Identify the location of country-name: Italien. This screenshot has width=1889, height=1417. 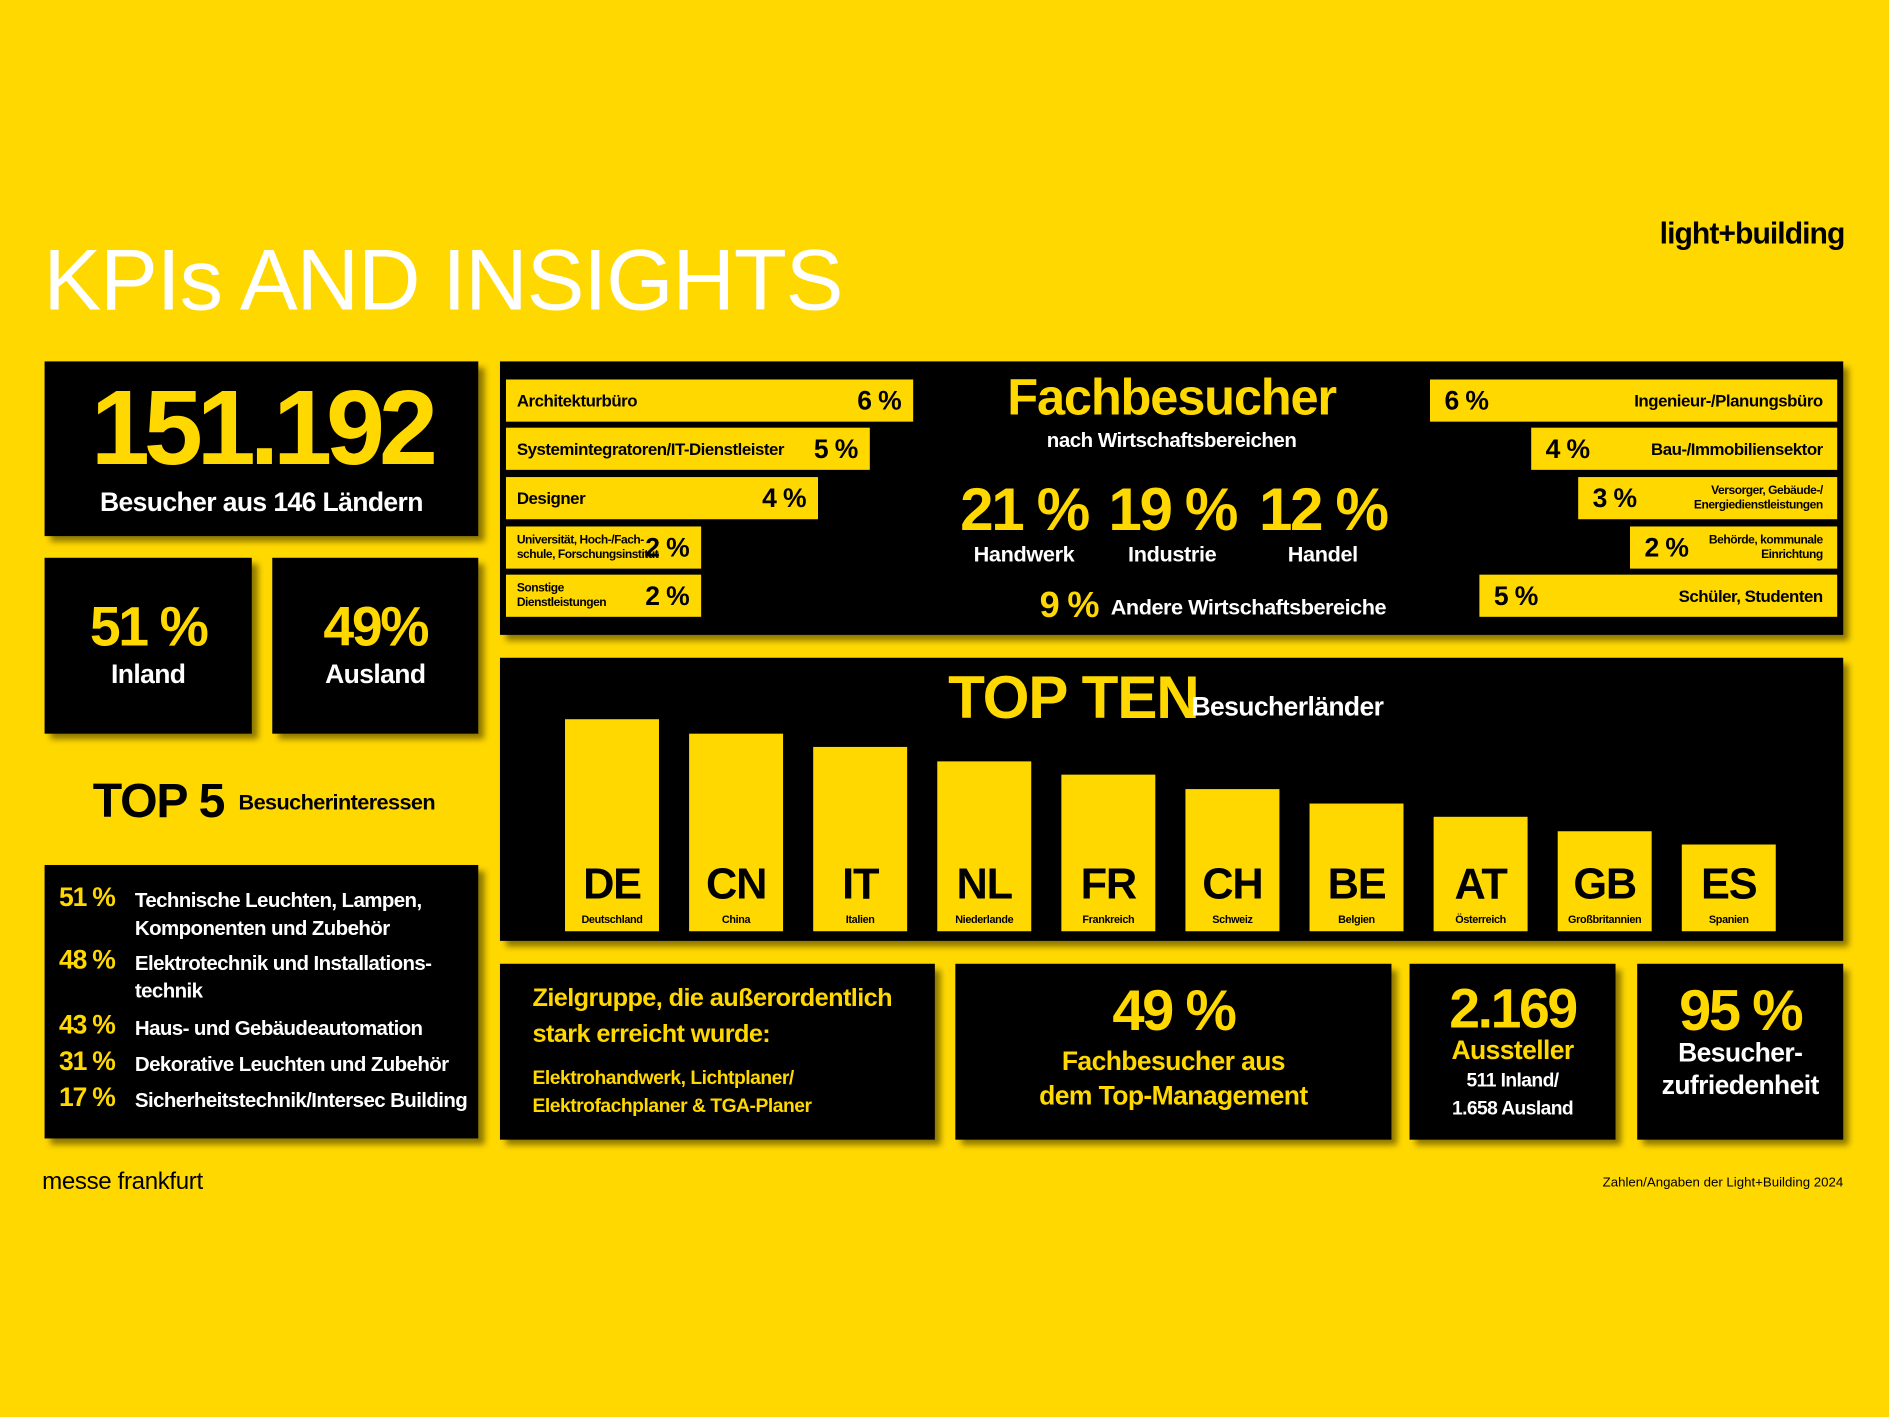
(860, 919).